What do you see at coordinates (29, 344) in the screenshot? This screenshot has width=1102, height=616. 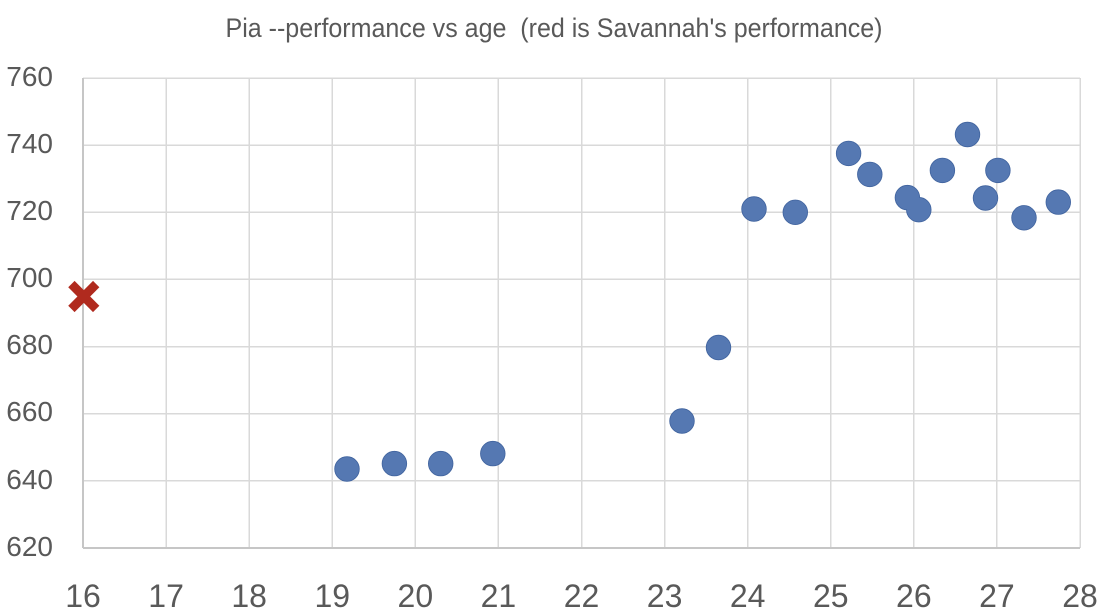 I see `svg-text: 680` at bounding box center [29, 344].